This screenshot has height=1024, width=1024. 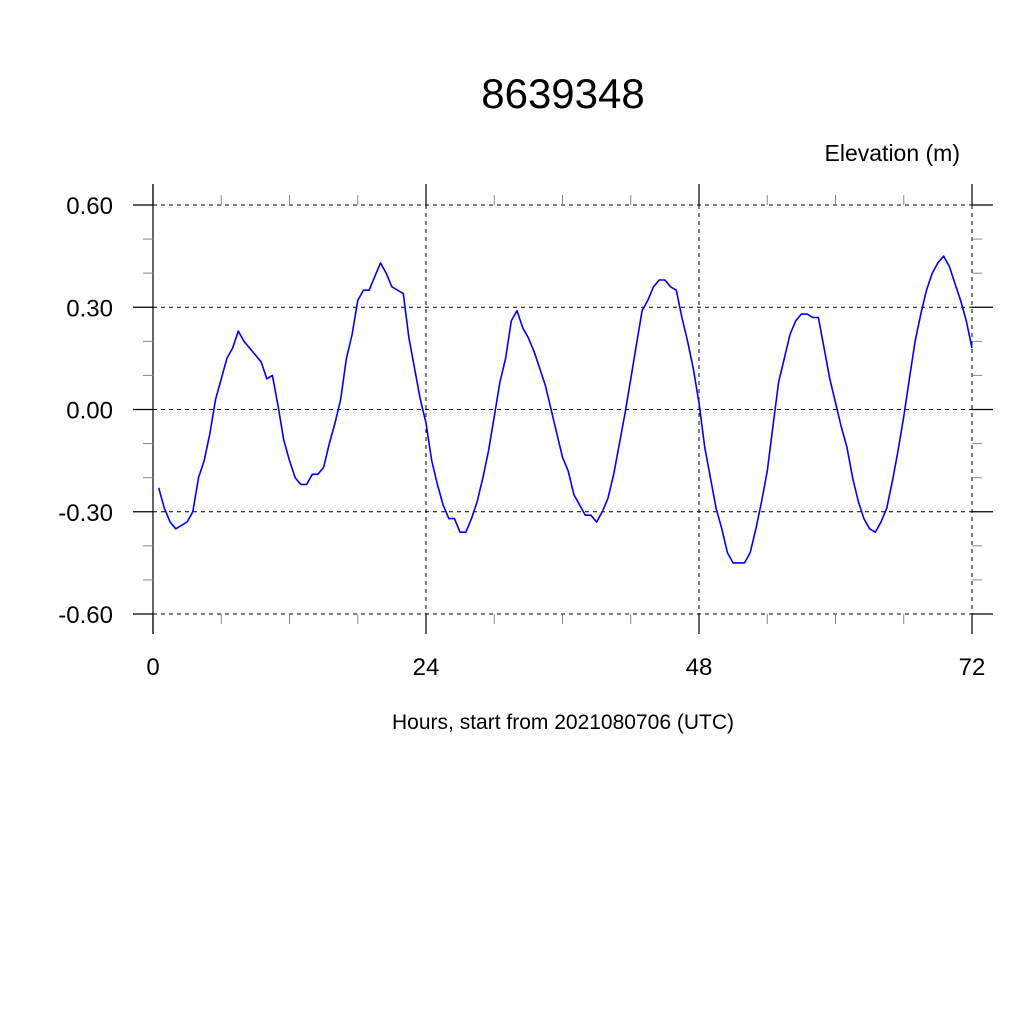 I want to click on x-tick-label: 0, so click(x=152, y=667).